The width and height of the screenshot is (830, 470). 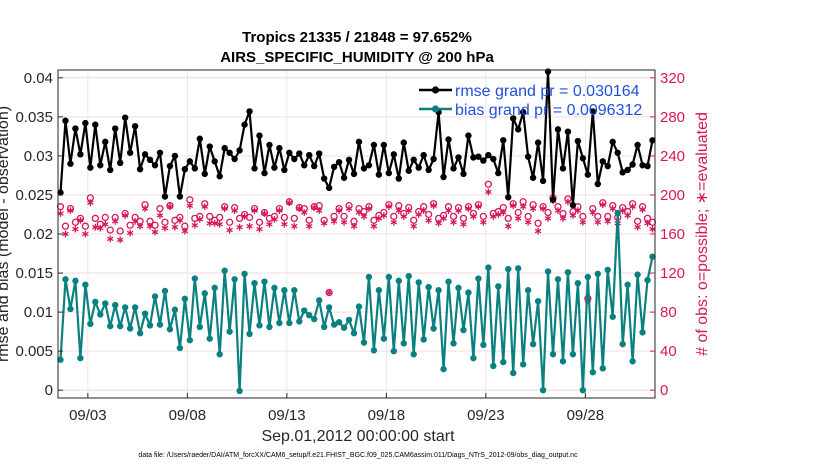 I want to click on y-tick-label: 0, so click(x=49, y=390).